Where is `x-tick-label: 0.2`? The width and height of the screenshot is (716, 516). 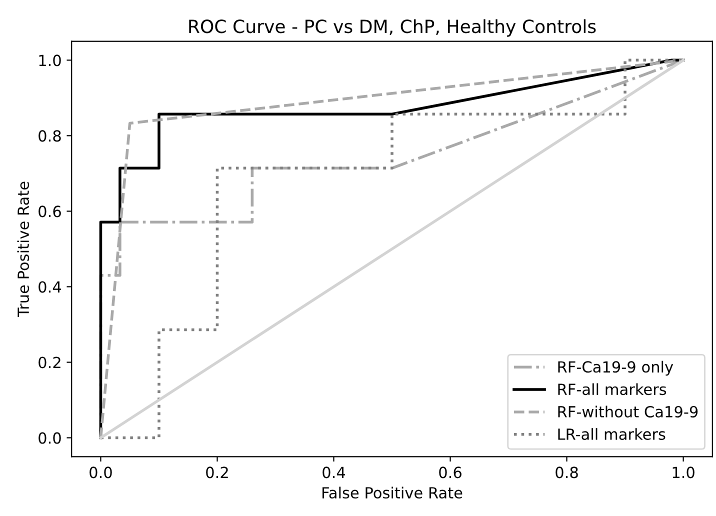
x-tick-label: 0.2 is located at coordinates (217, 472).